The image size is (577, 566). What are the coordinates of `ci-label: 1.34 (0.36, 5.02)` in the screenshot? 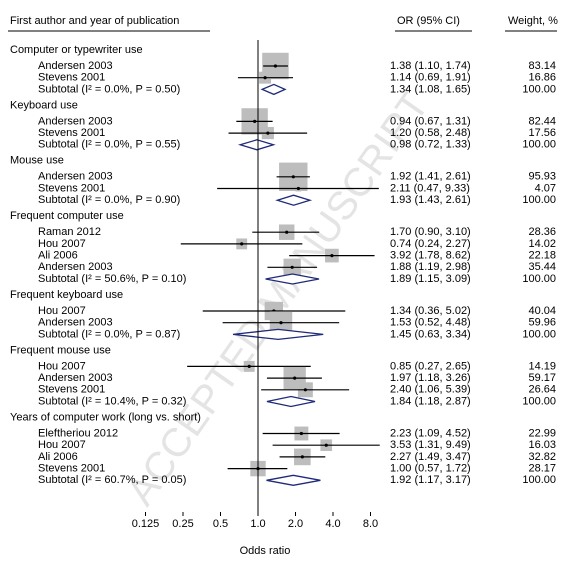 It's located at (430, 311).